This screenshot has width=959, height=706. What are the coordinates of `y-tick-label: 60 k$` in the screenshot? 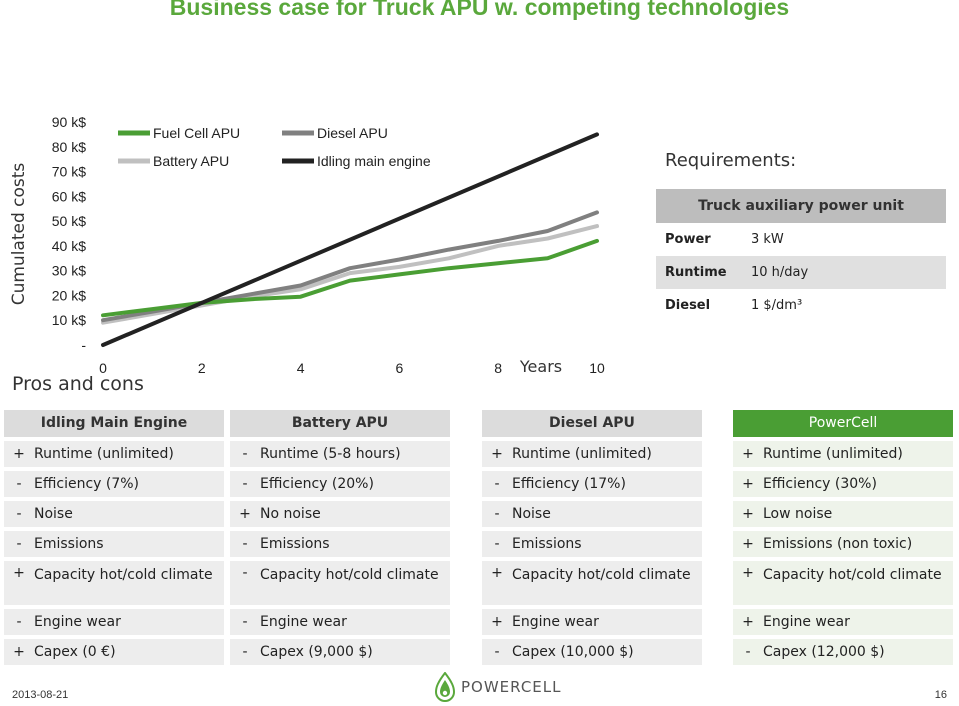 It's located at (69, 196).